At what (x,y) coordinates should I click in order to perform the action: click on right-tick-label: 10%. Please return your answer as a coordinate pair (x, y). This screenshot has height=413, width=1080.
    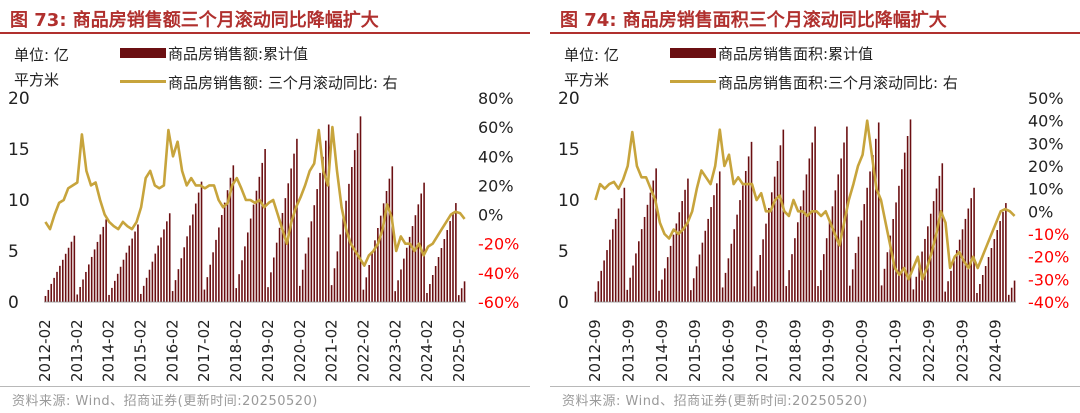
    Looking at the image, I should click on (1046, 189).